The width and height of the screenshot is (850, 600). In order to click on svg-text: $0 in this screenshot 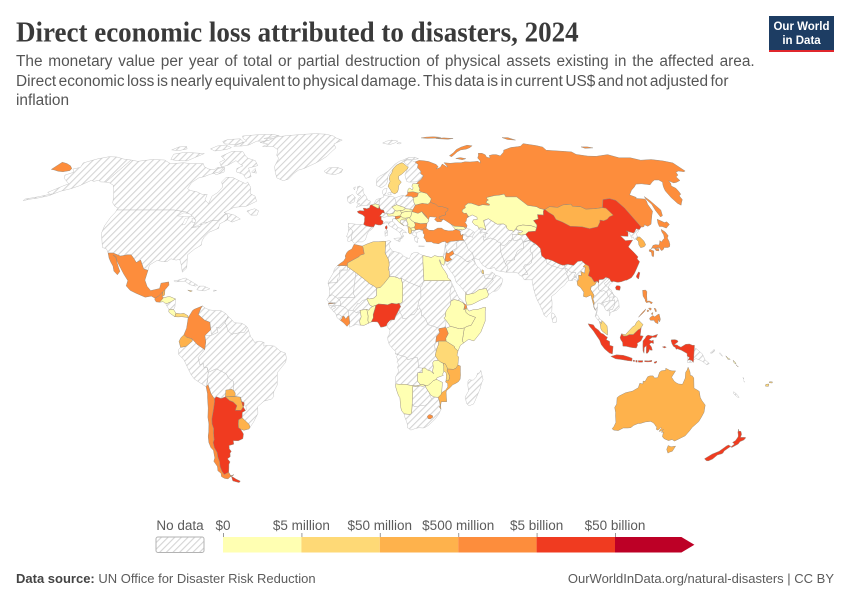, I will do `click(222, 525)`.